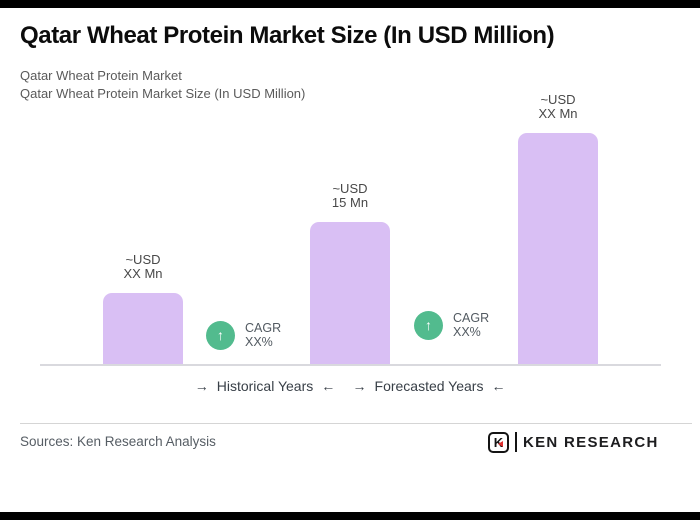  Describe the element at coordinates (243, 335) in the screenshot. I see `cagr-badge-historical: ↑ CAGR XX%` at that location.